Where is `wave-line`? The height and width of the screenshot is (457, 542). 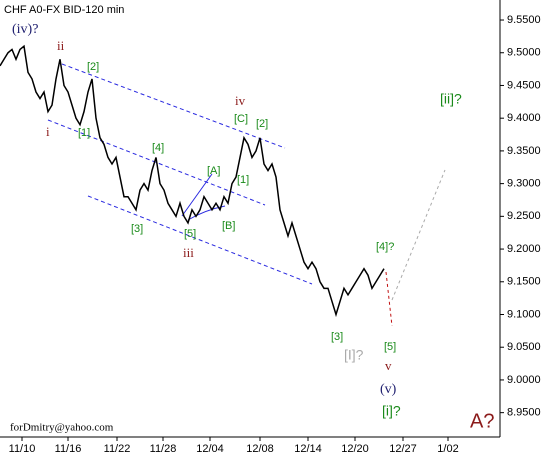 wave-line is located at coordinates (197, 195).